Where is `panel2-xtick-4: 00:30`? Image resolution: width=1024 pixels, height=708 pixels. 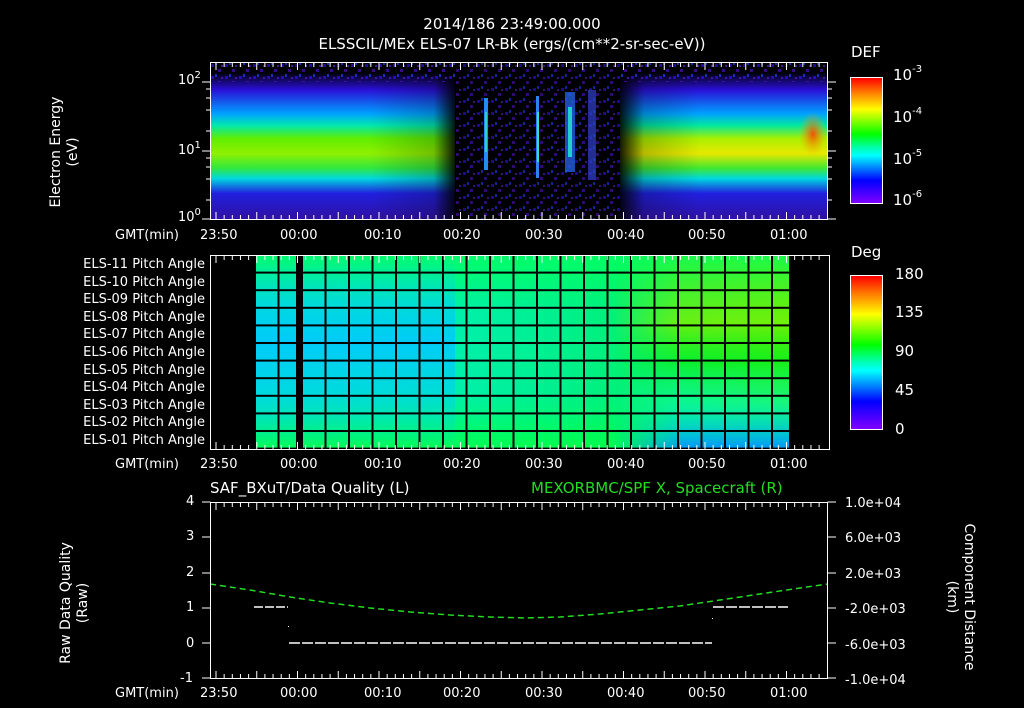 panel2-xtick-4: 00:30 is located at coordinates (544, 464).